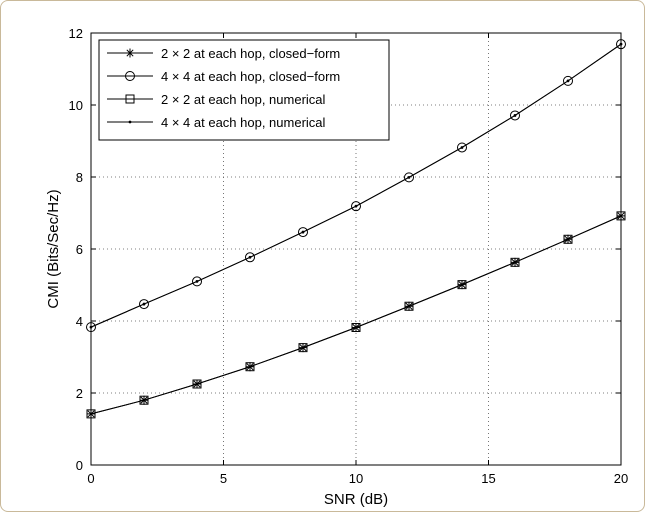  What do you see at coordinates (90, 478) in the screenshot?
I see `x-tick-label: 0` at bounding box center [90, 478].